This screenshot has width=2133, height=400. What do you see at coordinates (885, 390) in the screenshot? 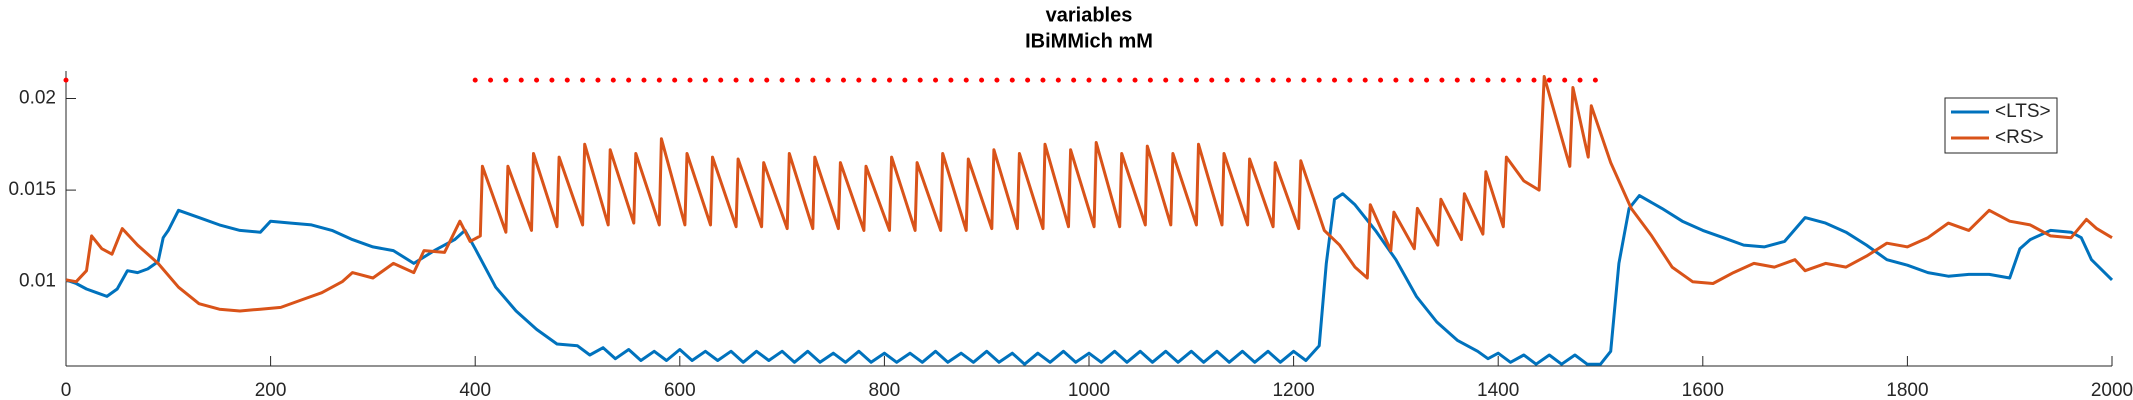
I see `x-tick-label: 800` at bounding box center [885, 390].